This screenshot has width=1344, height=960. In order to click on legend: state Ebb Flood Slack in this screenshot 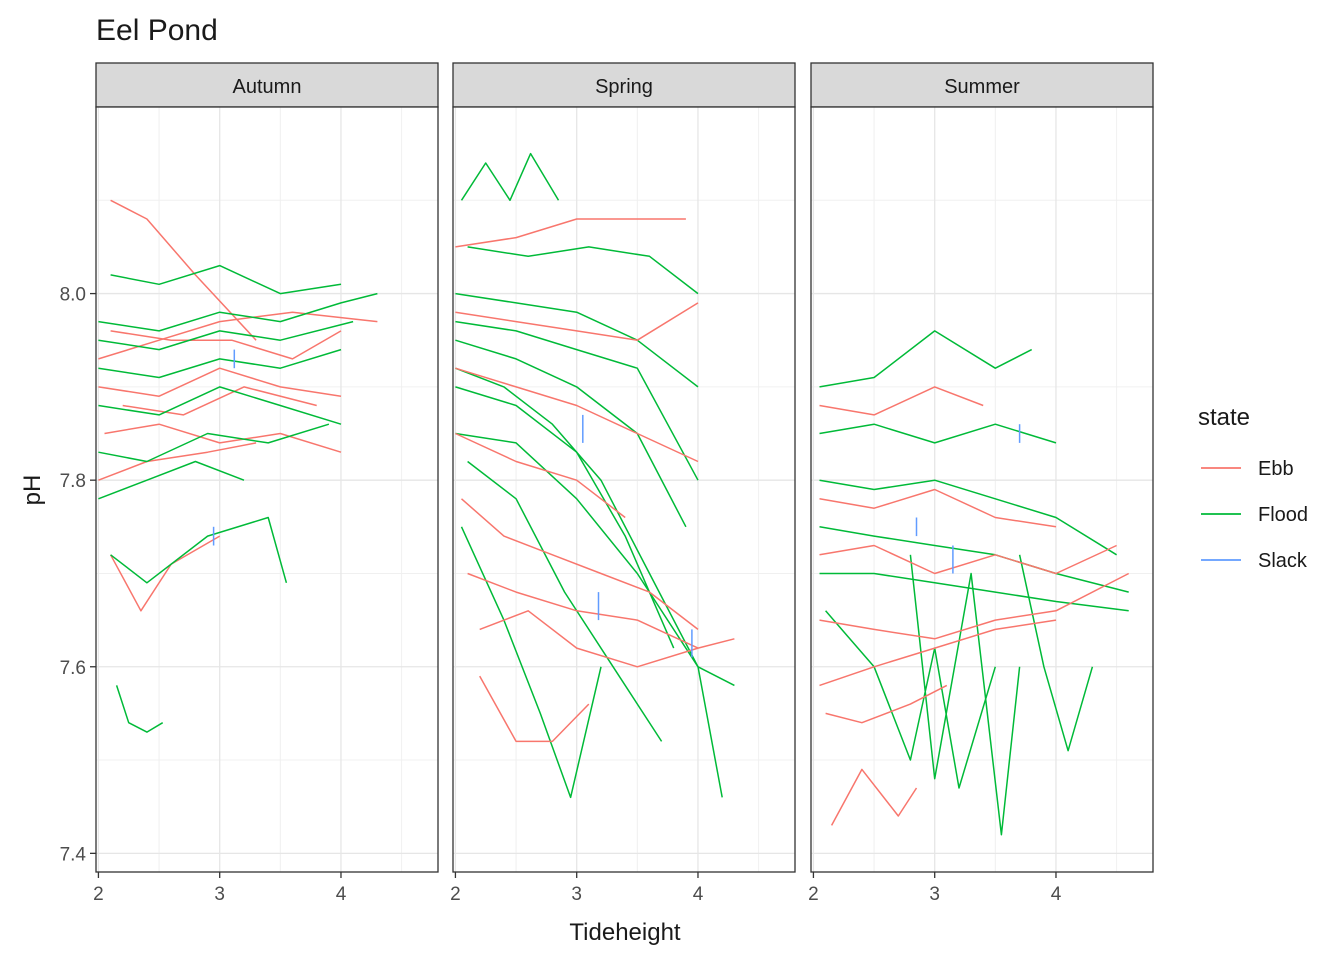, I will do `click(1253, 488)`.